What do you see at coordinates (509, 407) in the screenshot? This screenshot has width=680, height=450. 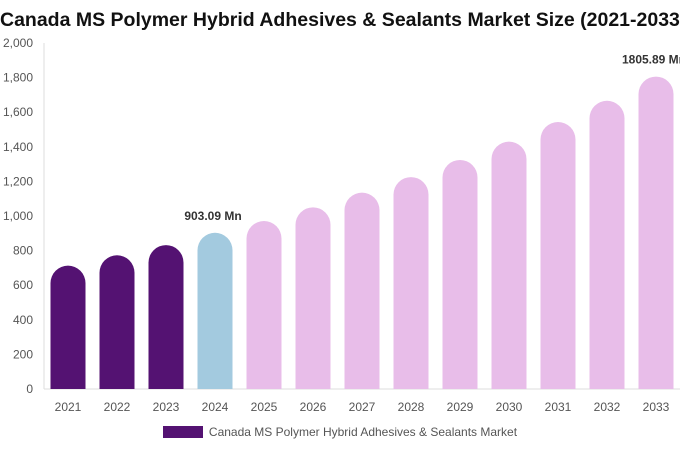 I see `x-tick-label: 2030` at bounding box center [509, 407].